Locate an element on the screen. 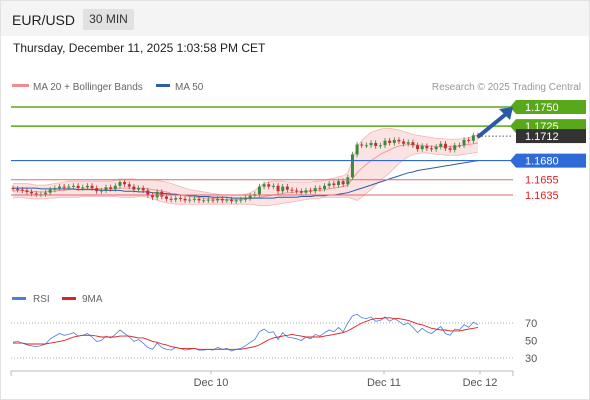  legend-label-ma20: MA 20 + Bollinger Bands is located at coordinates (88, 87).